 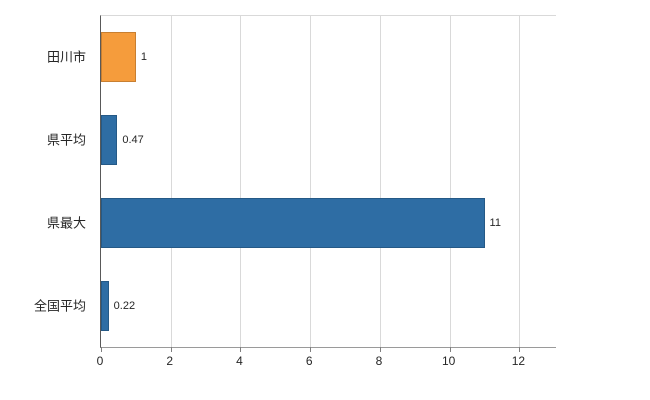 I want to click on x-axis-tick-labels: 0 2 4 6 8 10 12, so click(x=326, y=364).